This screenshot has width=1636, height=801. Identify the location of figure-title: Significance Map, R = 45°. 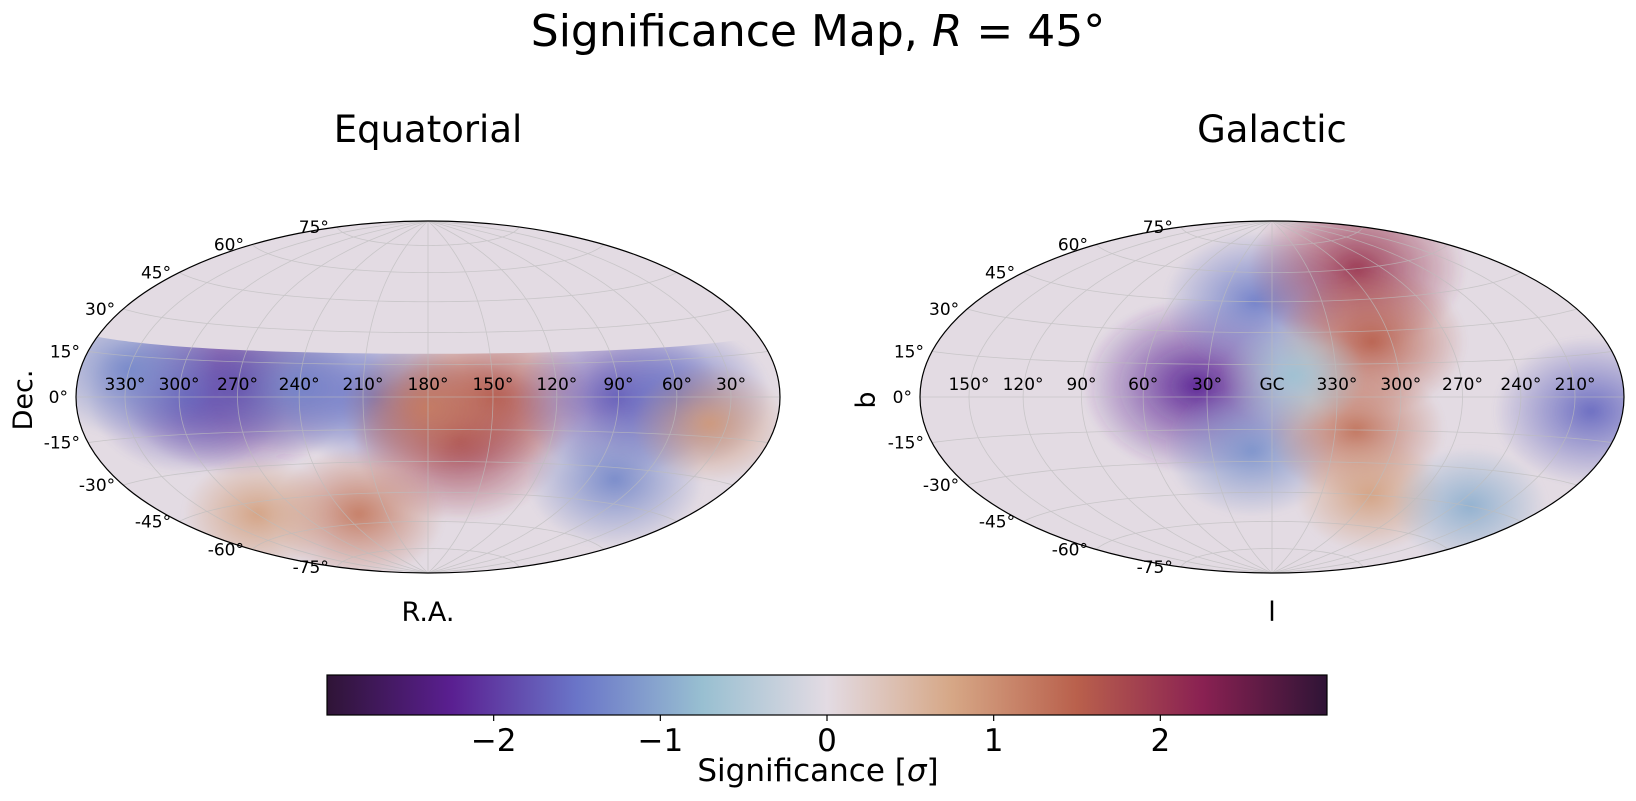
(818, 31).